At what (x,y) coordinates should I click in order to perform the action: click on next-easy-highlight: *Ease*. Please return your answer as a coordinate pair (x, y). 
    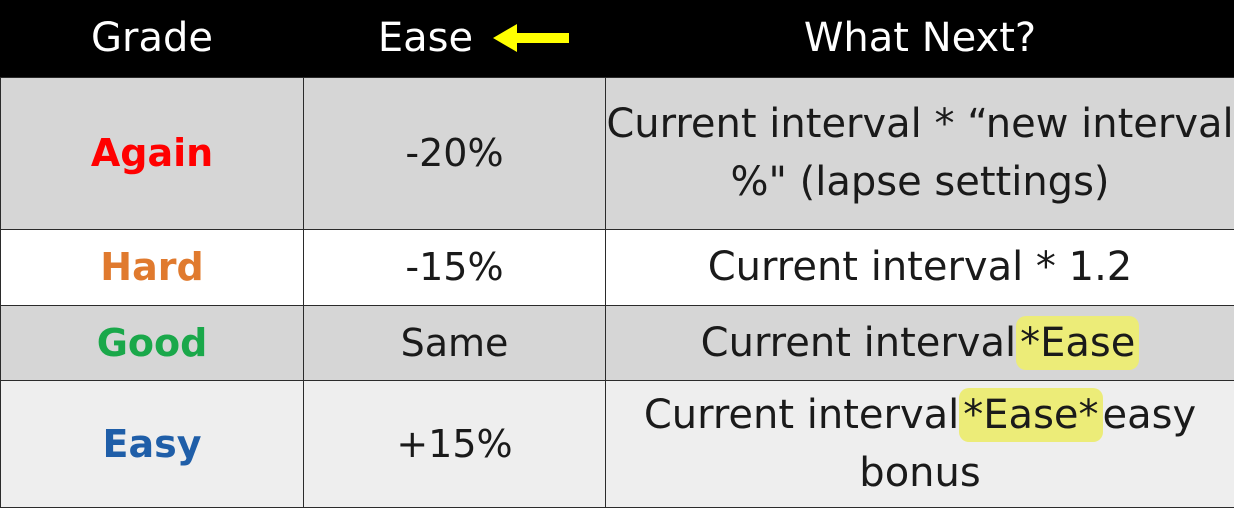
    Looking at the image, I should click on (1030, 415).